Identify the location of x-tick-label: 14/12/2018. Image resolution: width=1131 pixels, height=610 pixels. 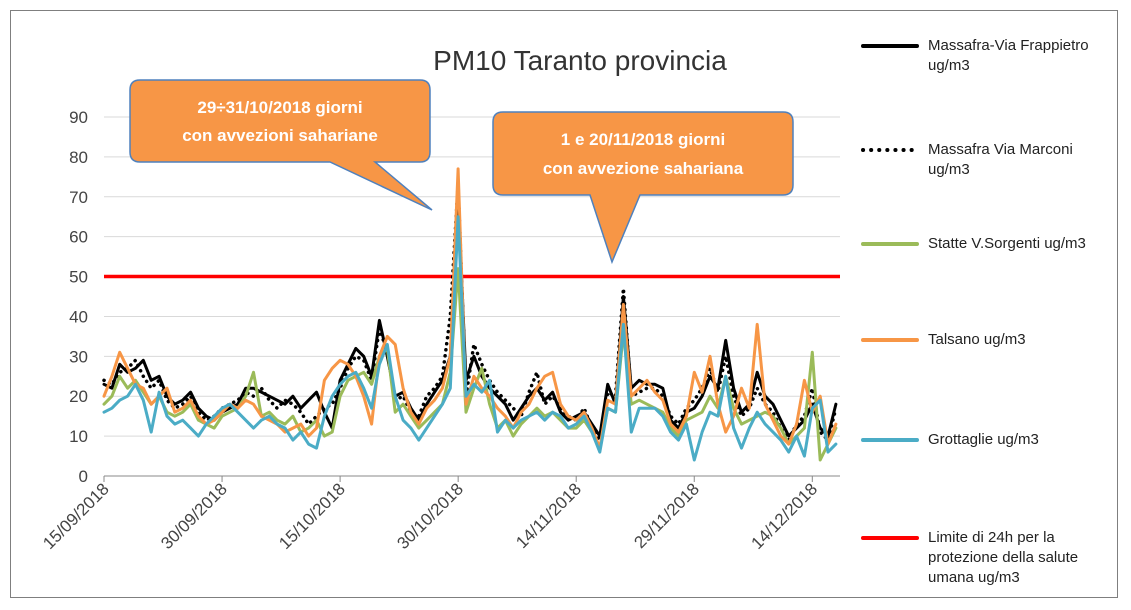
(785, 516).